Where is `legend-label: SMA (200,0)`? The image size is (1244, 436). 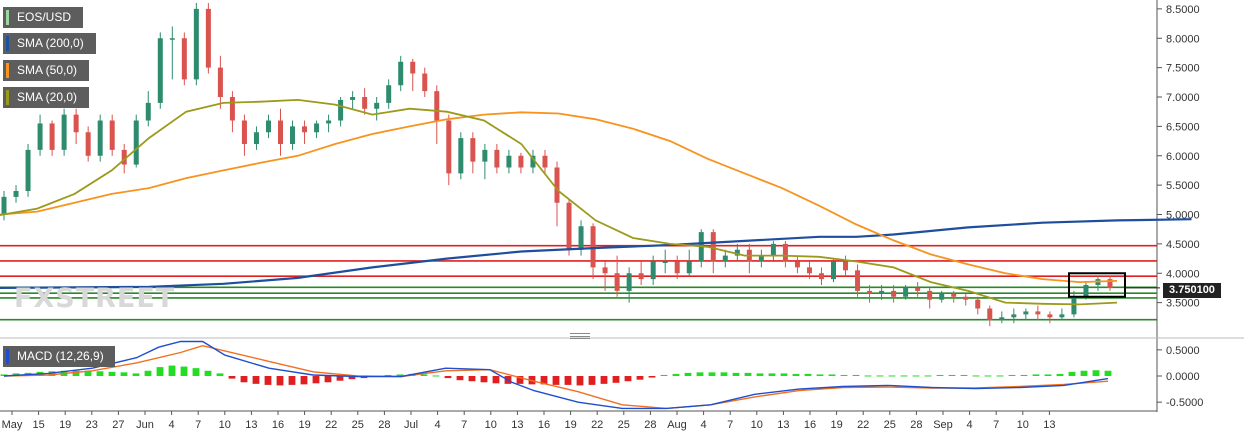
legend-label: SMA (200,0) is located at coordinates (50, 43).